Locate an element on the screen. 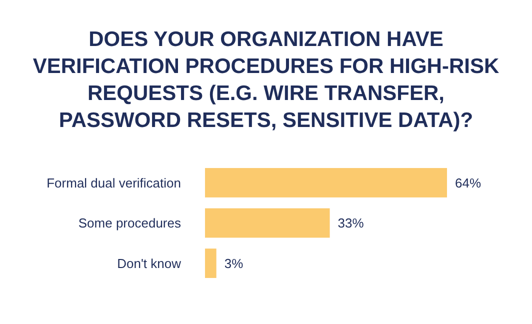 Image resolution: width=532 pixels, height=324 pixels. y-tick-label: Don't know is located at coordinates (149, 263).